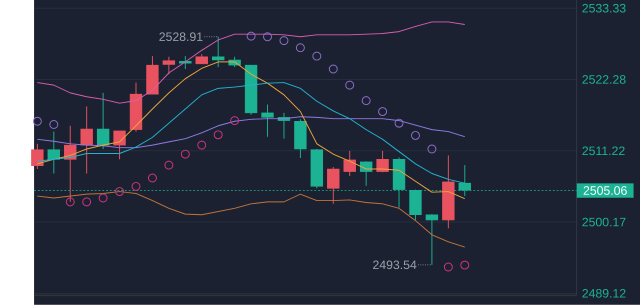 The height and width of the screenshot is (305, 640). What do you see at coordinates (604, 293) in the screenshot?
I see `y-tick-label: 2489.12` at bounding box center [604, 293].